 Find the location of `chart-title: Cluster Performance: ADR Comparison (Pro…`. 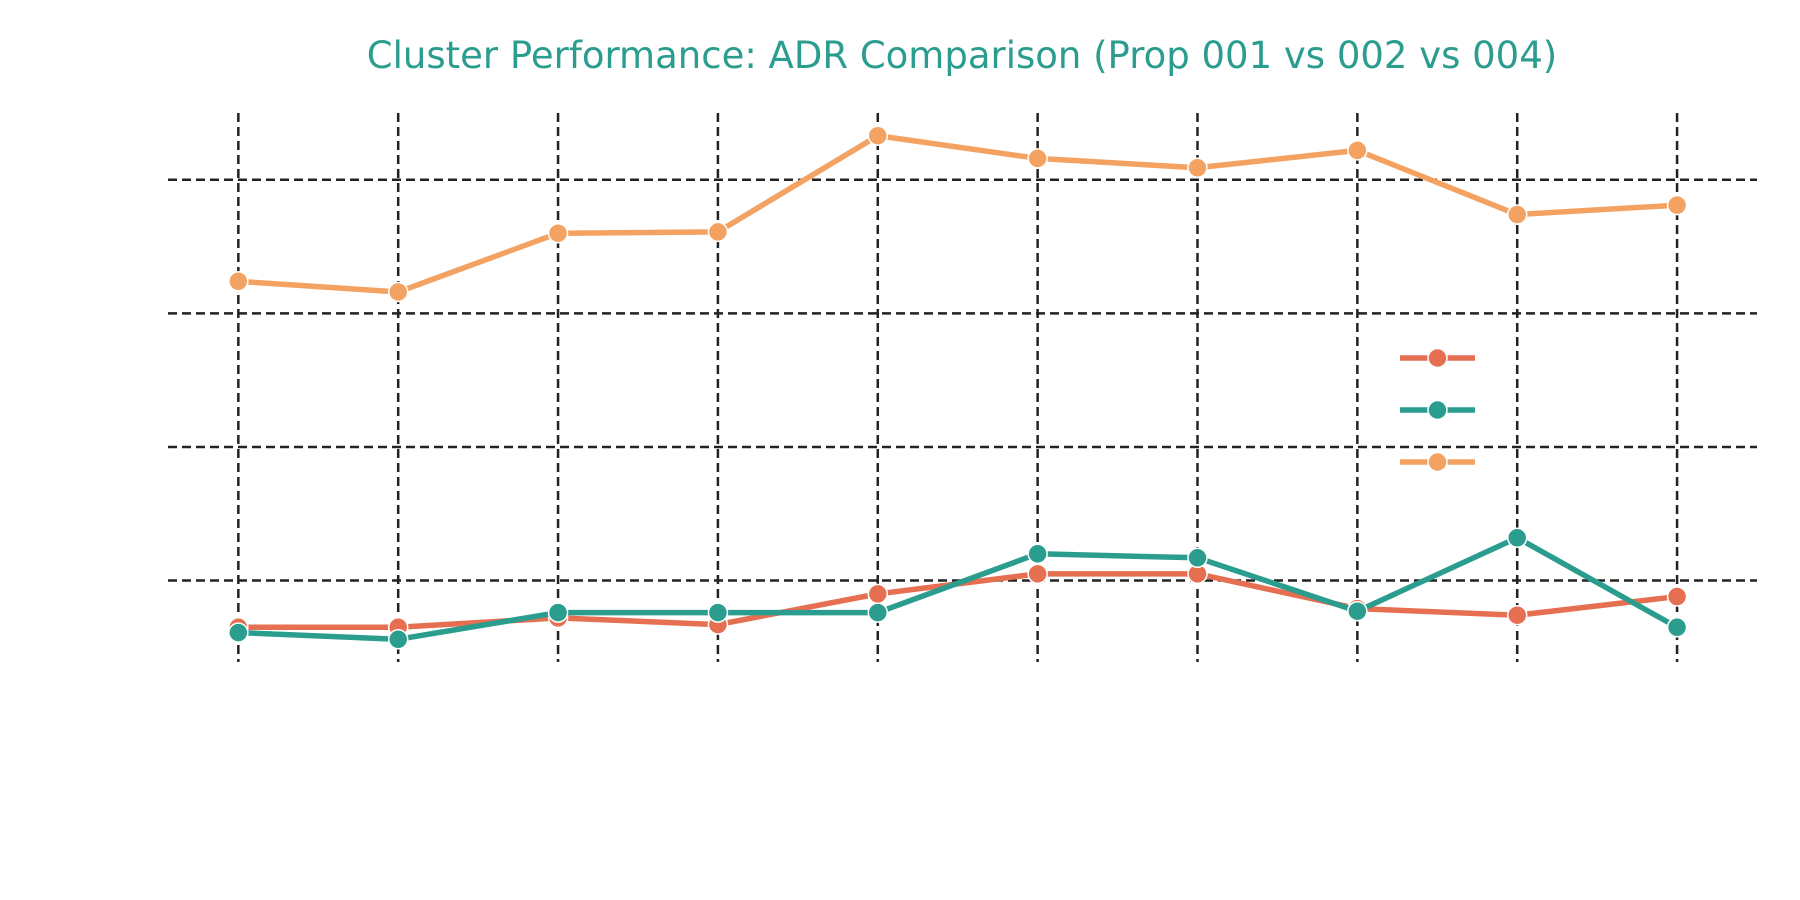

chart-title: Cluster Performance: ADR Comparison (Pro… is located at coordinates (962, 55).